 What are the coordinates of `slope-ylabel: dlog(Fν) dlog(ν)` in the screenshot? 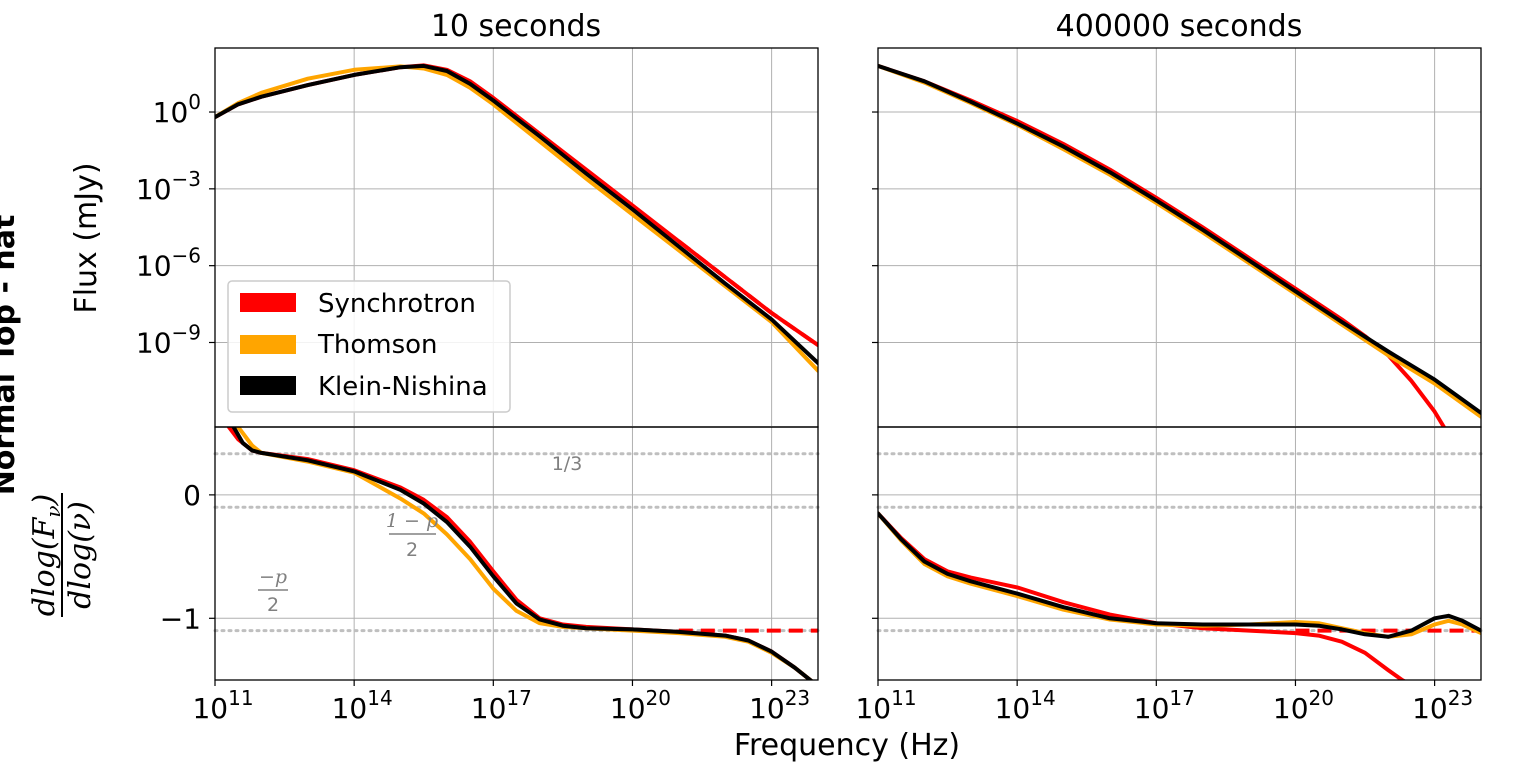 It's located at (62, 555).